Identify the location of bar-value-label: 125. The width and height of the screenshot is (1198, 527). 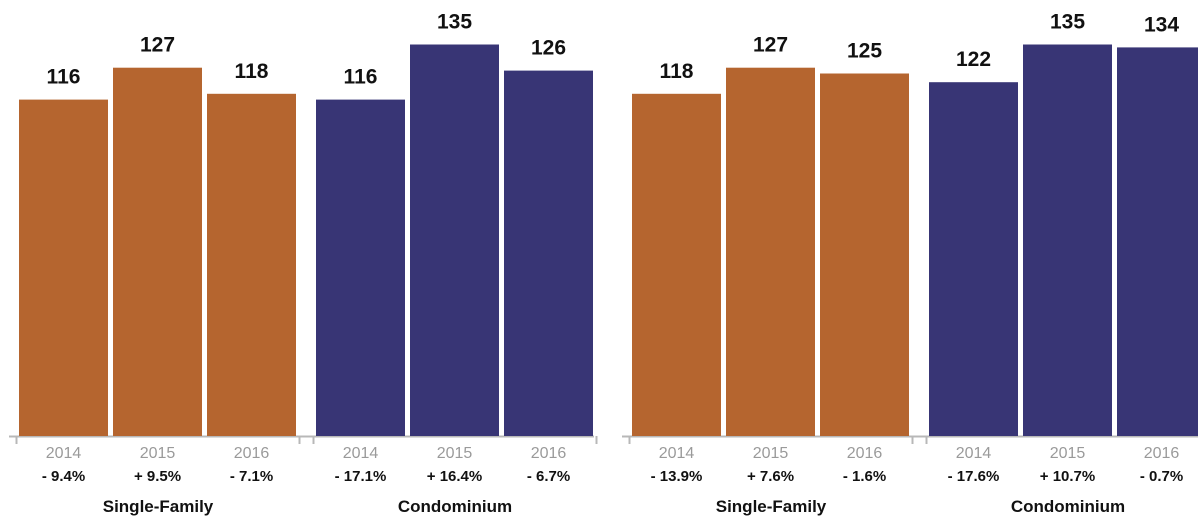
(864, 51).